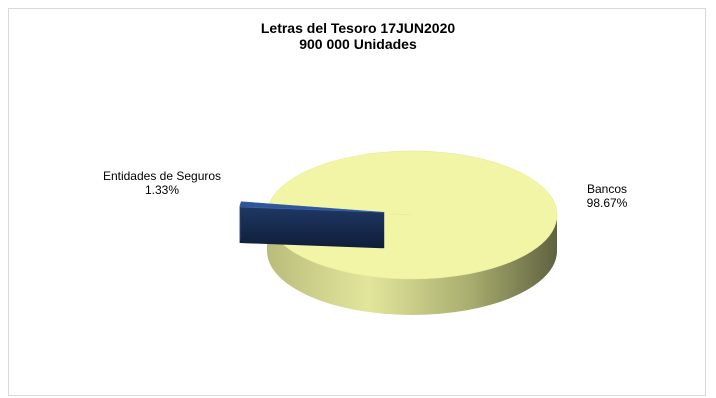  I want to click on pie-slice-entidades-de-seguros, so click(312, 207).